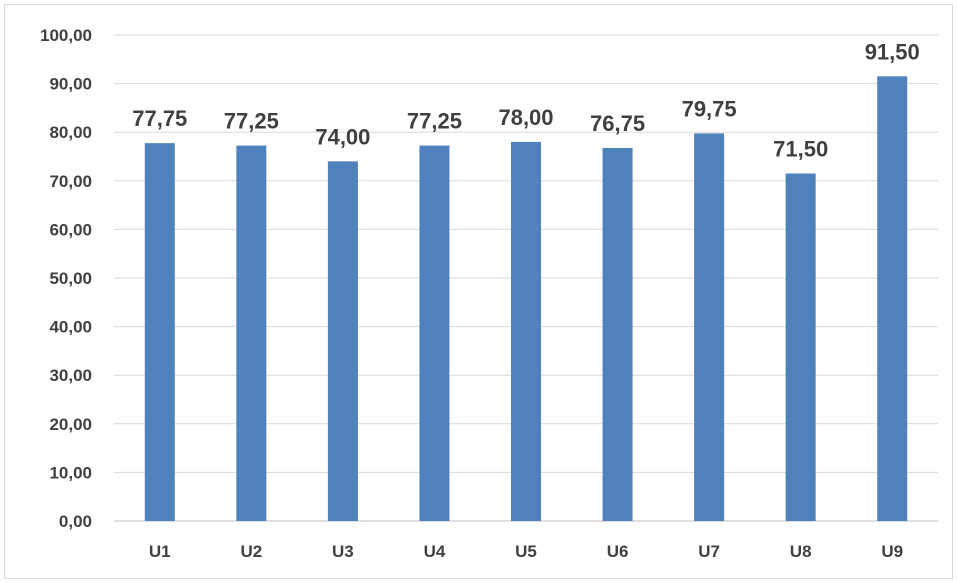 The height and width of the screenshot is (583, 957). I want to click on data-label: 78,00, so click(525, 117).